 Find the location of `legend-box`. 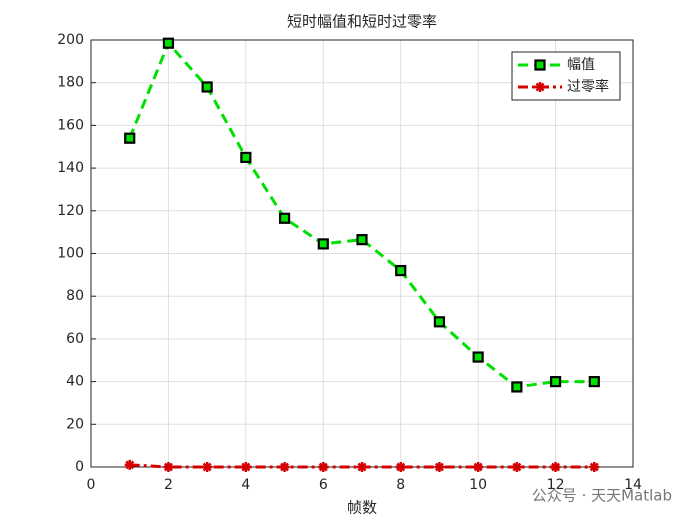

legend-box is located at coordinates (566, 76).